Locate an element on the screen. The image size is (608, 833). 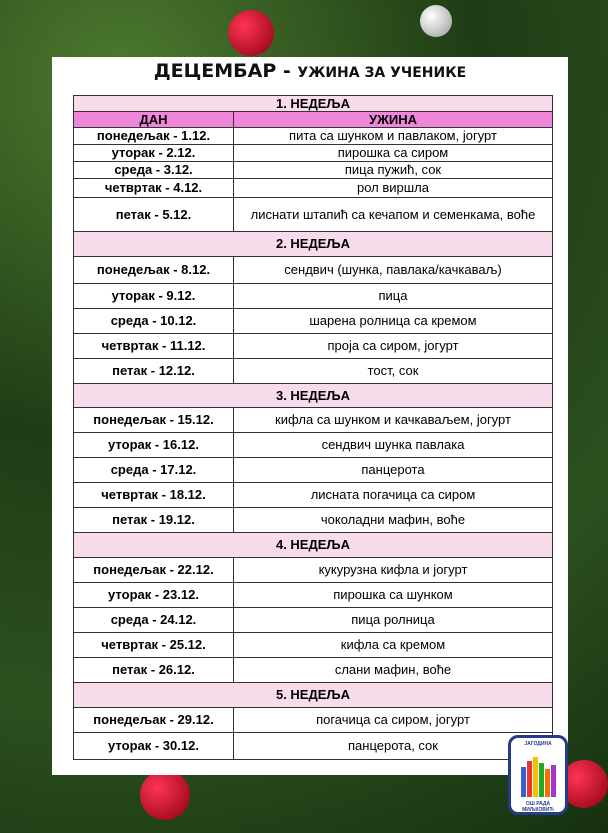
table-row: четвртак - 11.12. проја са сиром, јогурт is located at coordinates (313, 346).